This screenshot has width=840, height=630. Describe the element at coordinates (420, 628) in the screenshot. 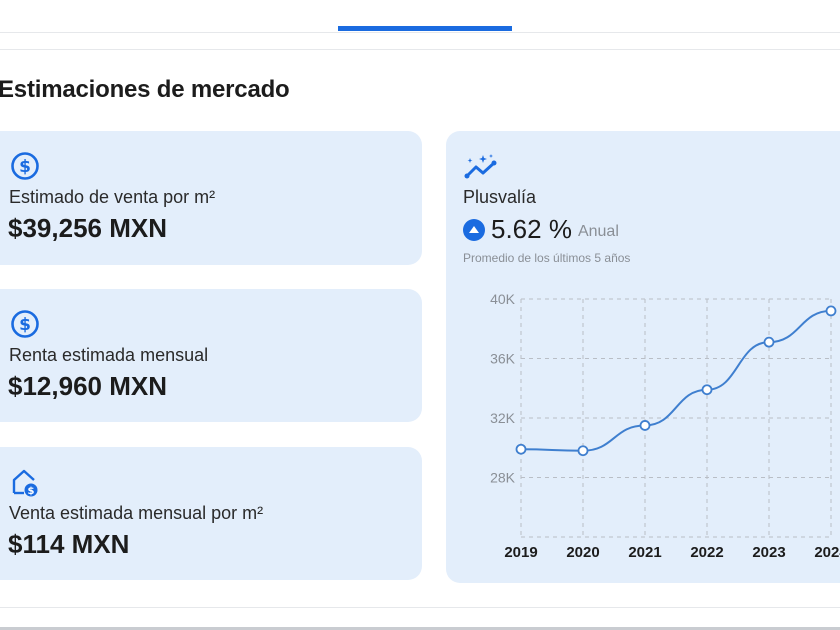

I see `bottom-border` at that location.